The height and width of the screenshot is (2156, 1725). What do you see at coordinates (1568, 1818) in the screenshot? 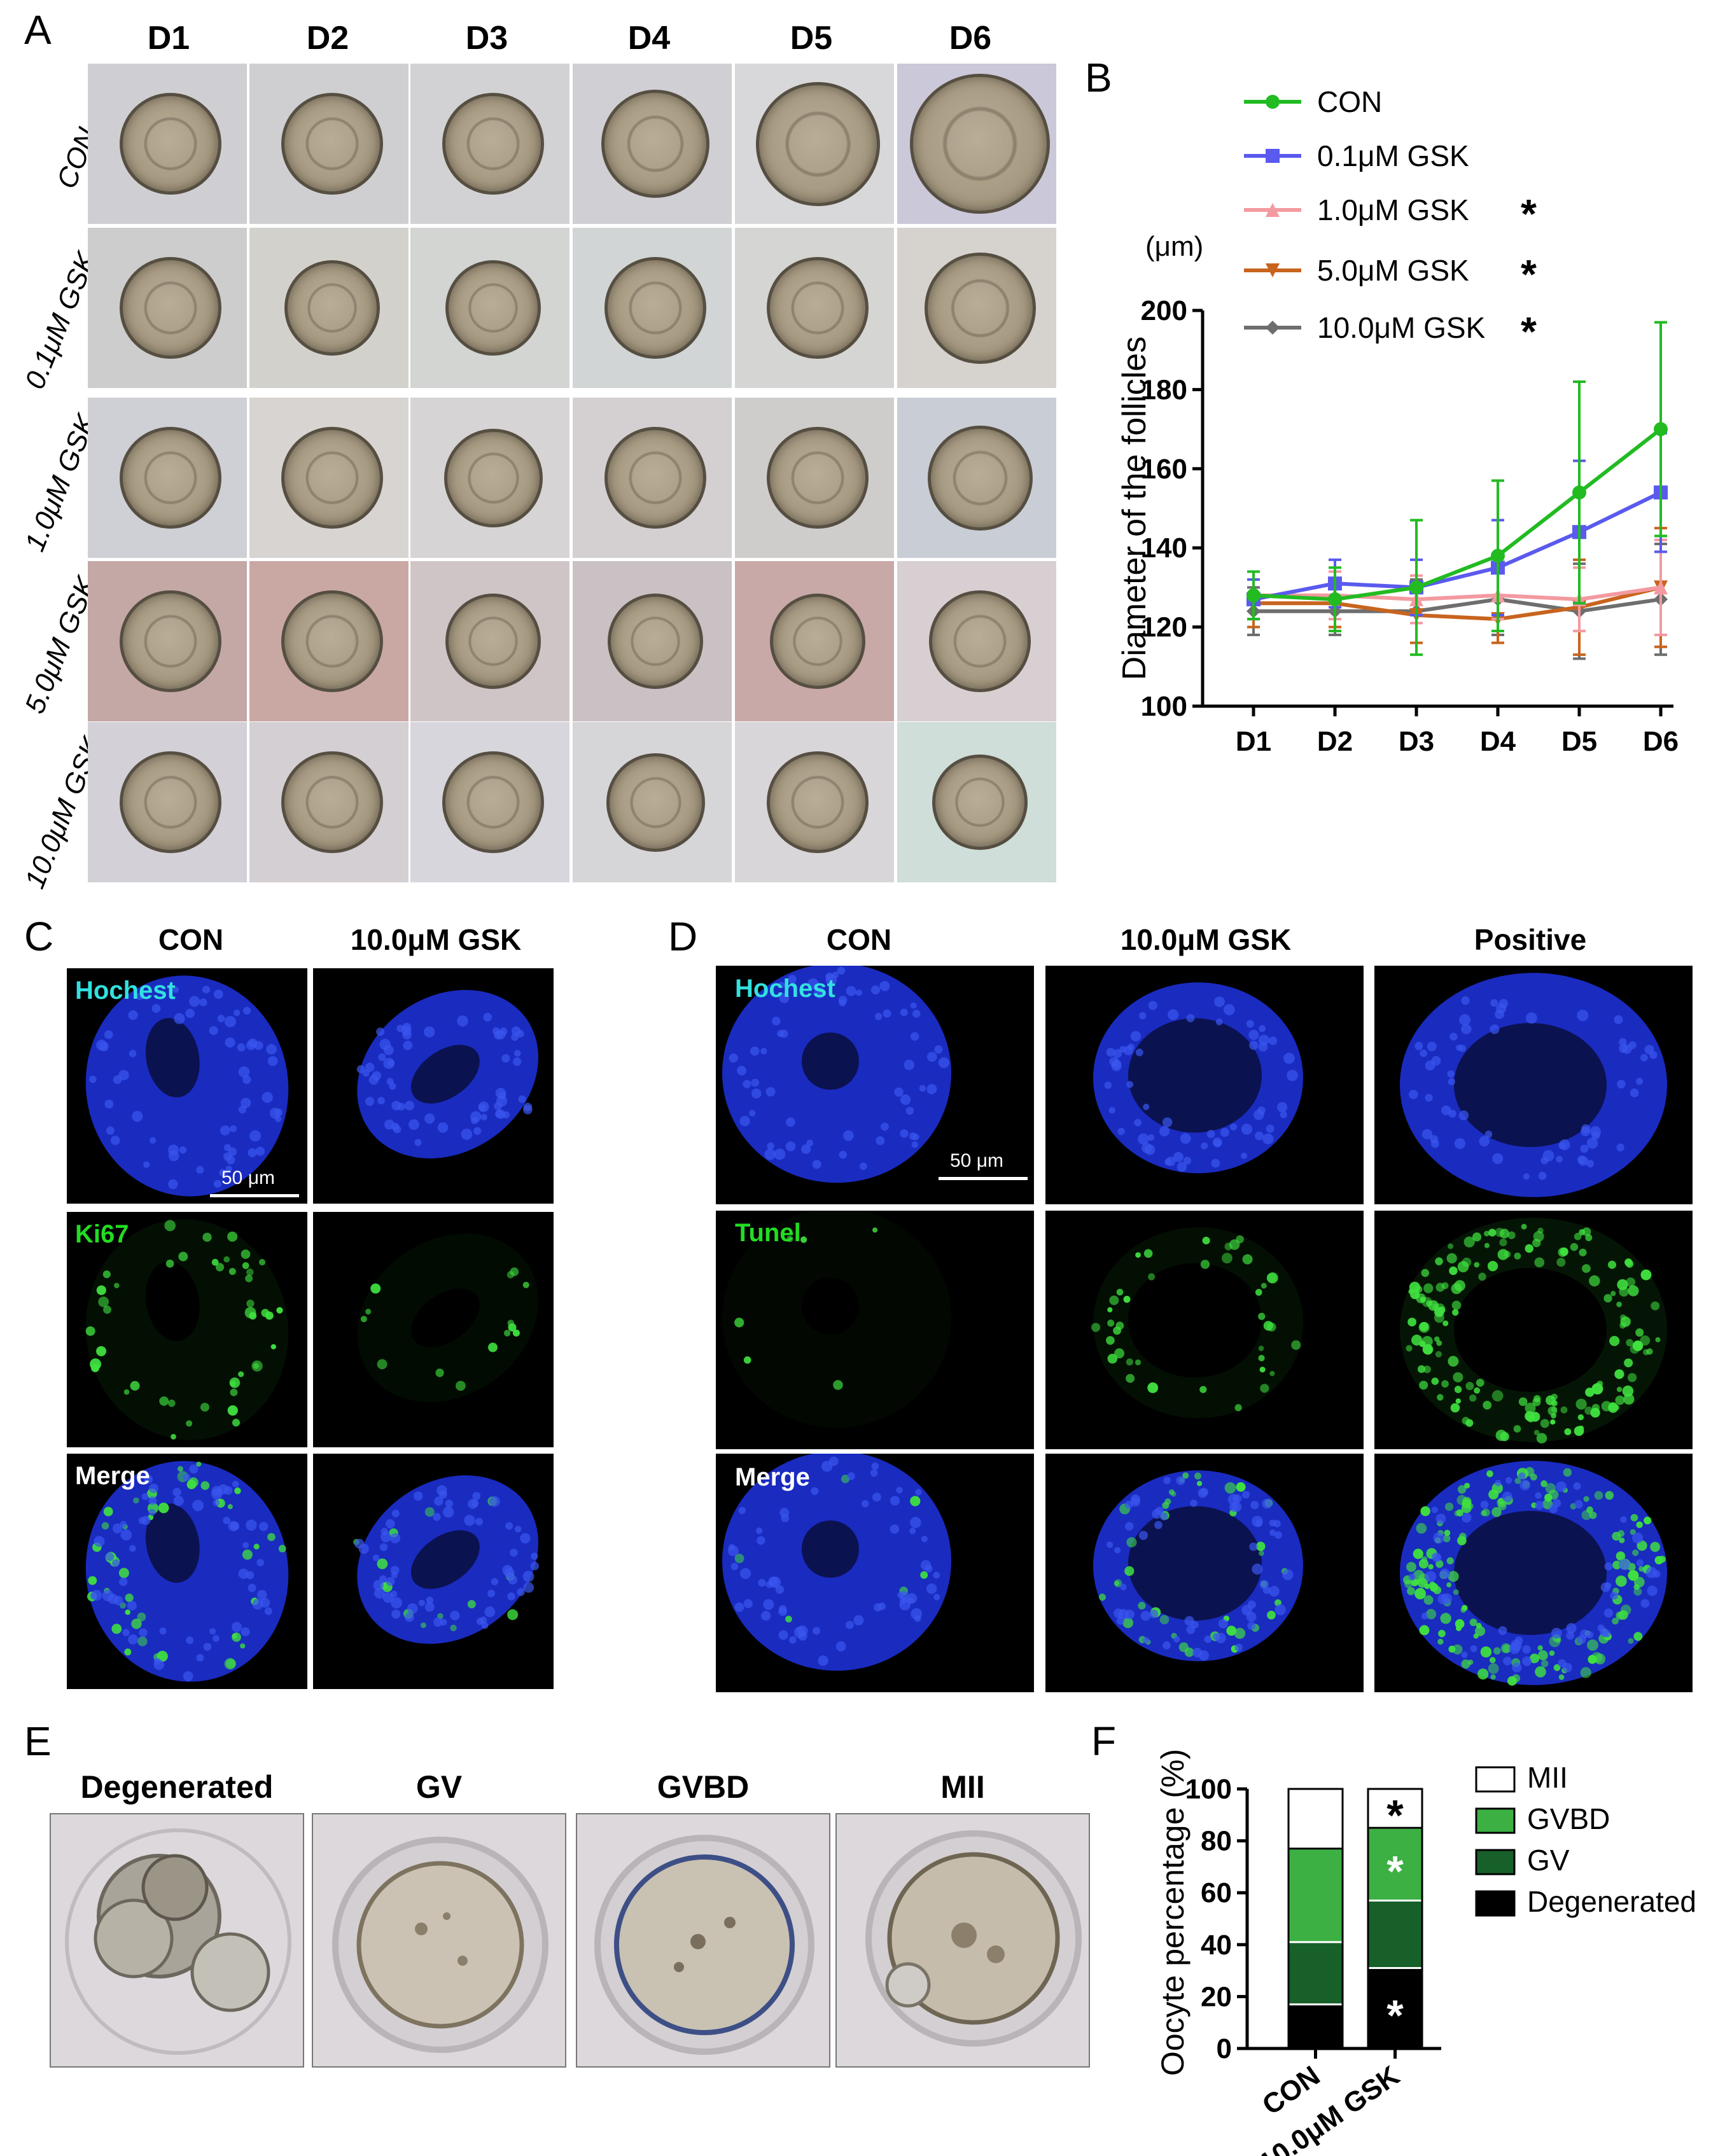
I see `legend-label: GVBD` at bounding box center [1568, 1818].